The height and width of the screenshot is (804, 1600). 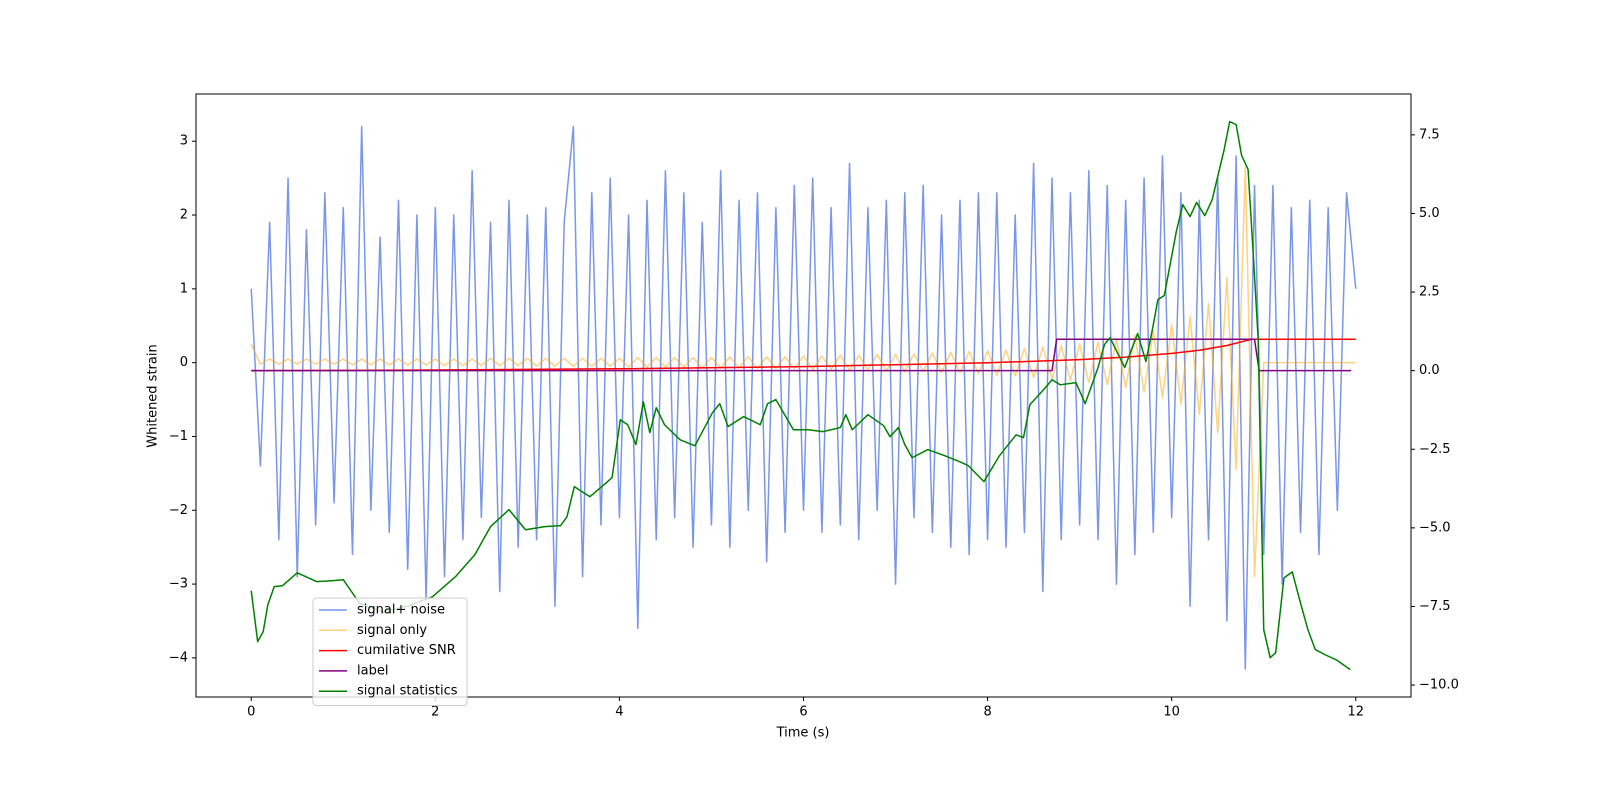 I want to click on y-tick-label: 2, so click(x=184, y=215).